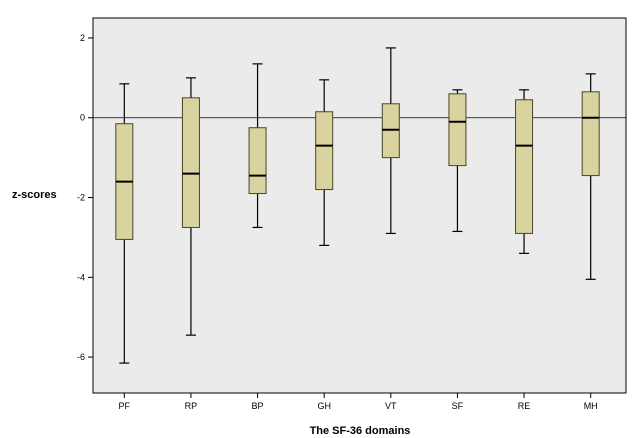 This screenshot has width=640, height=438. I want to click on box-gh, so click(324, 162).